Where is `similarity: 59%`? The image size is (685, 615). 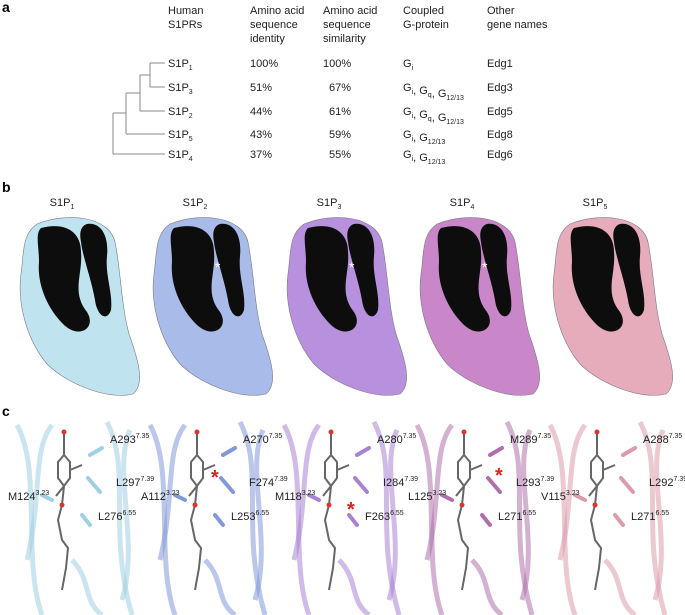 similarity: 59% is located at coordinates (340, 135).